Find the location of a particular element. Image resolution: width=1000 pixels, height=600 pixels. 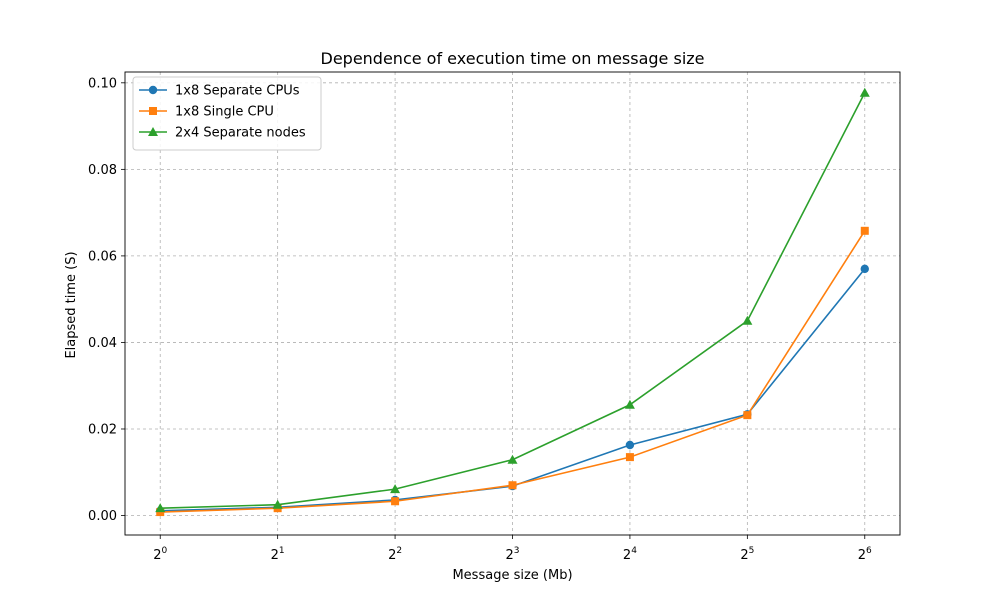

y-tick-label: 0.04 is located at coordinates (102, 343).